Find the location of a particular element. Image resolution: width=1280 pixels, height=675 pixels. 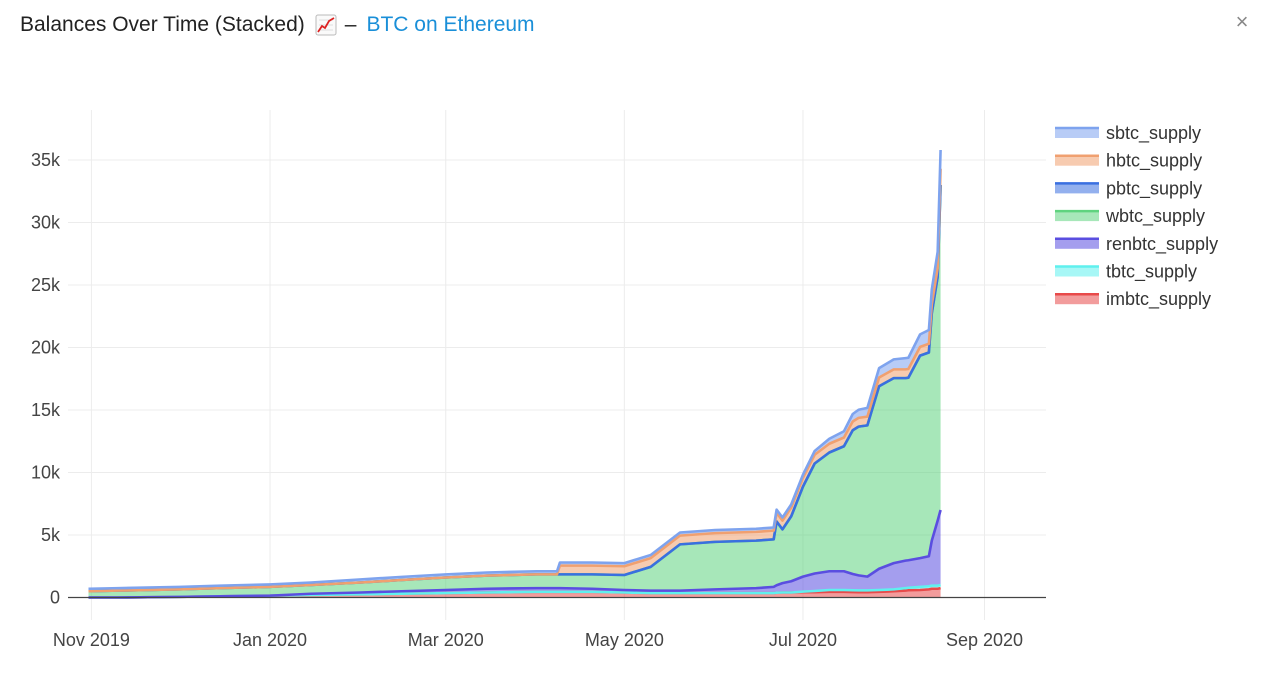

legend-label: tbtc_supply is located at coordinates (1151, 272).